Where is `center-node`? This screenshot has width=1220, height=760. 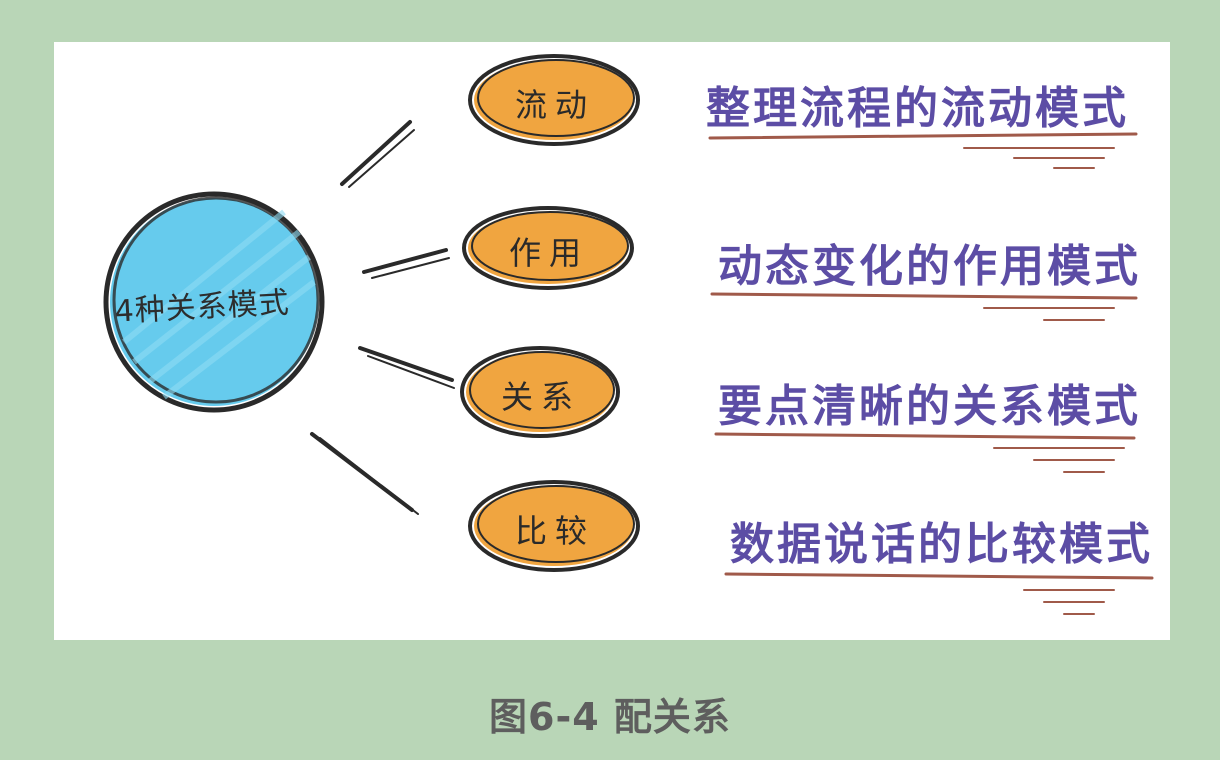
center-node is located at coordinates (214, 302).